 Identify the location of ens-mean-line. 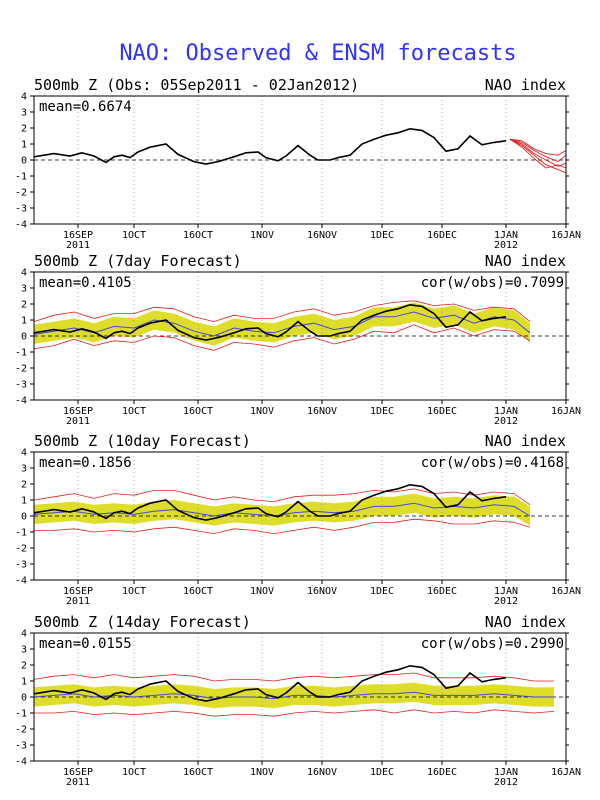
(282, 324).